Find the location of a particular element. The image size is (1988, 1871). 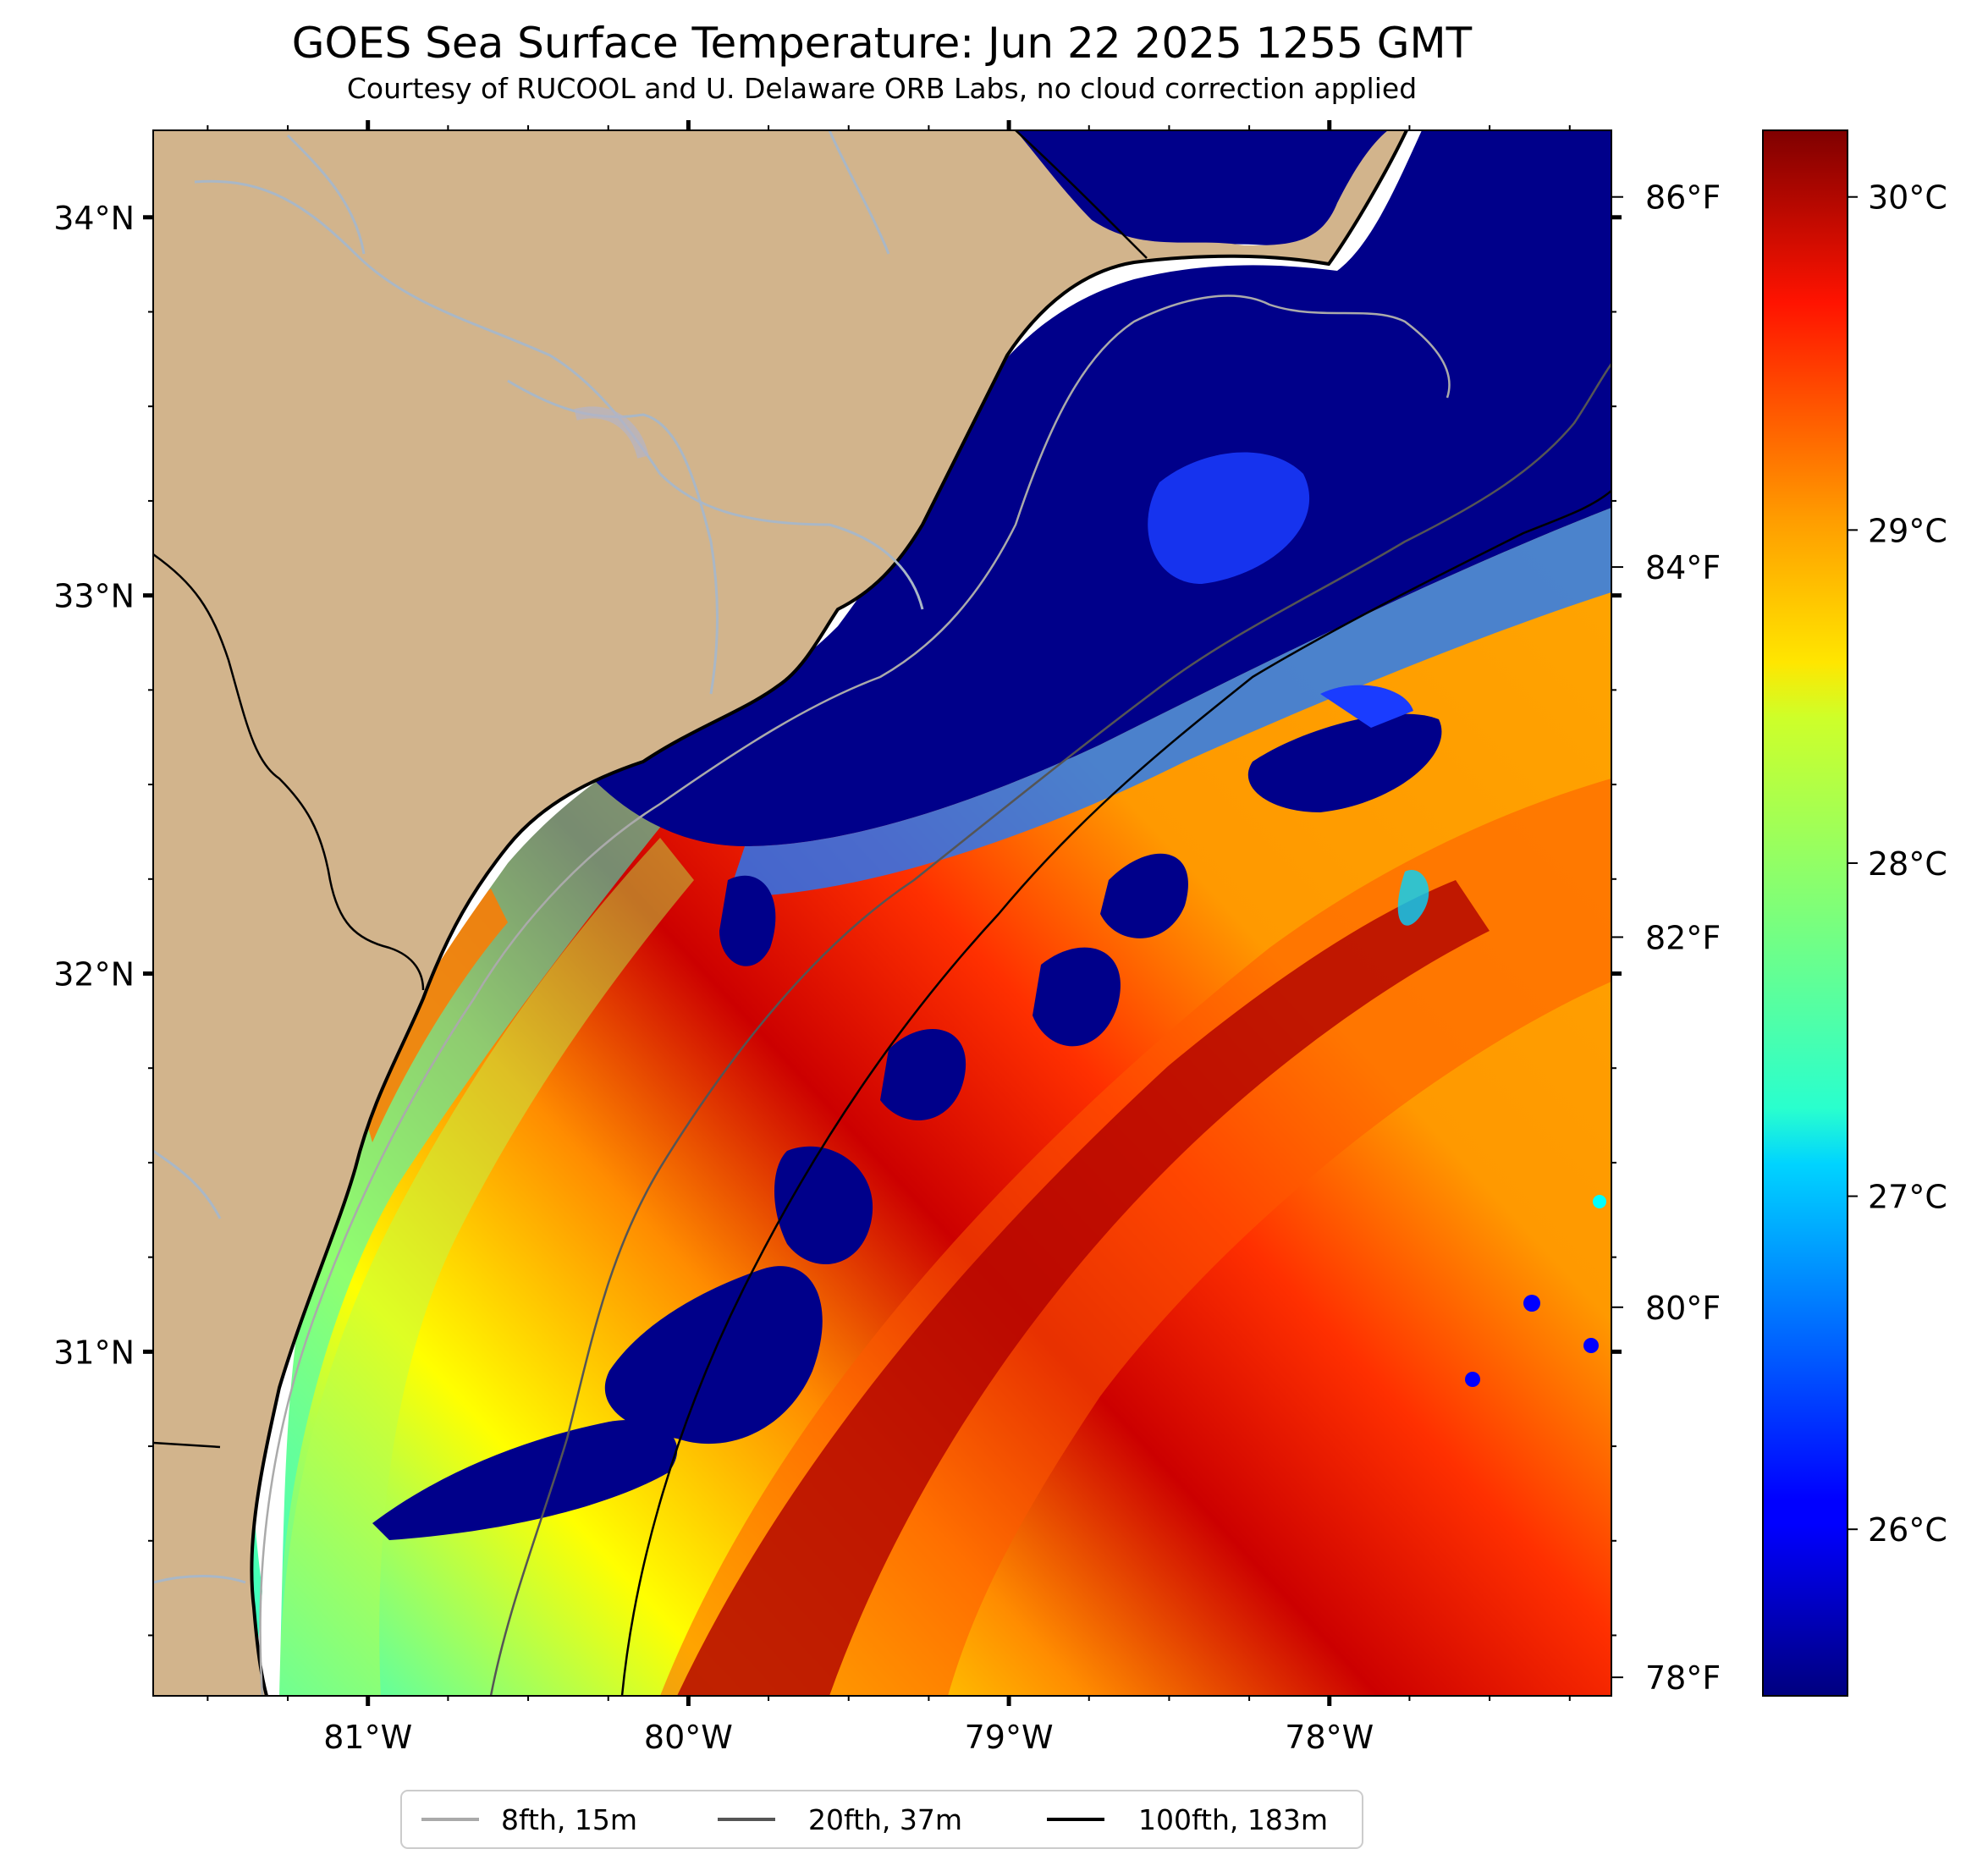

legend-frame is located at coordinates (881, 1820).